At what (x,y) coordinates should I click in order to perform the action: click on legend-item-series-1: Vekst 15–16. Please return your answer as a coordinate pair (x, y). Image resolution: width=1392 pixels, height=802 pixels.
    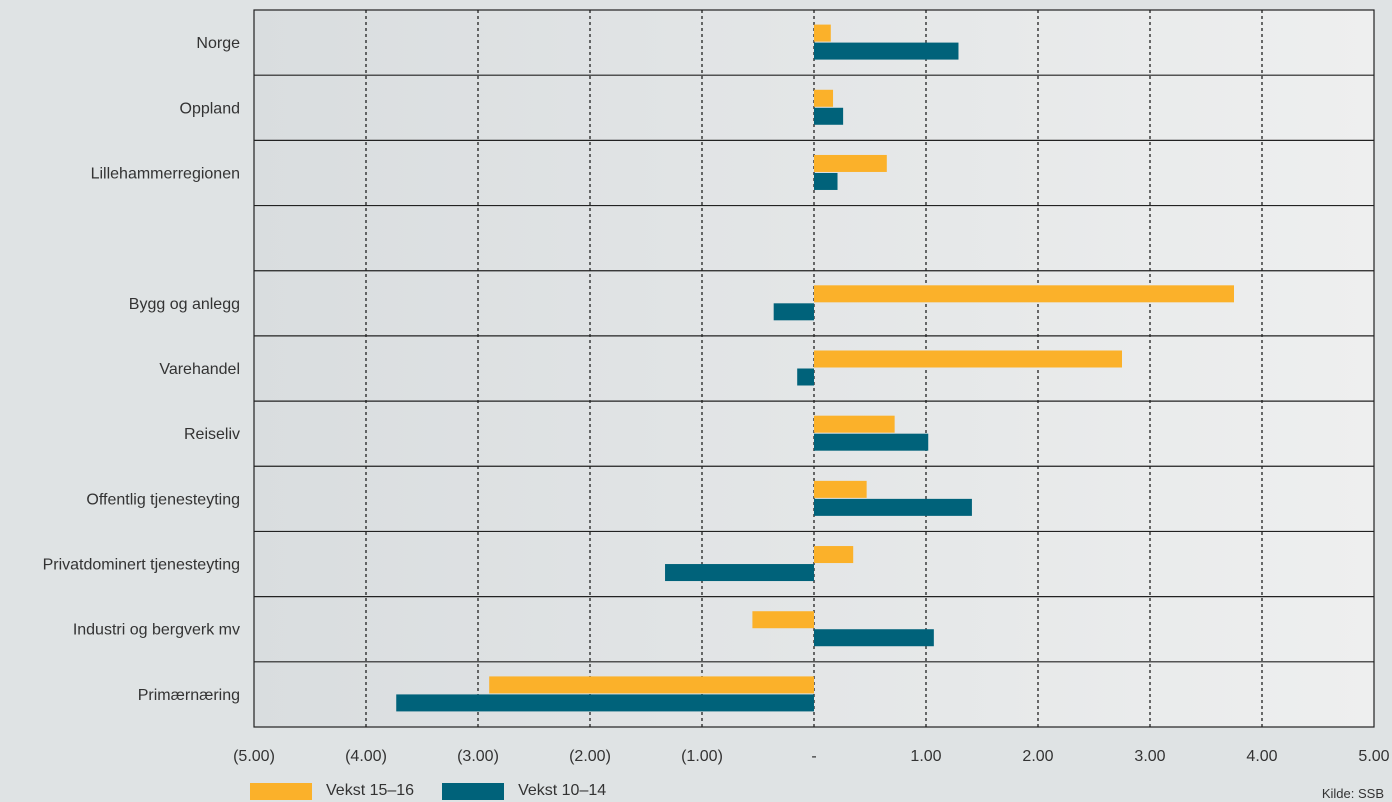
    Looking at the image, I should click on (332, 791).